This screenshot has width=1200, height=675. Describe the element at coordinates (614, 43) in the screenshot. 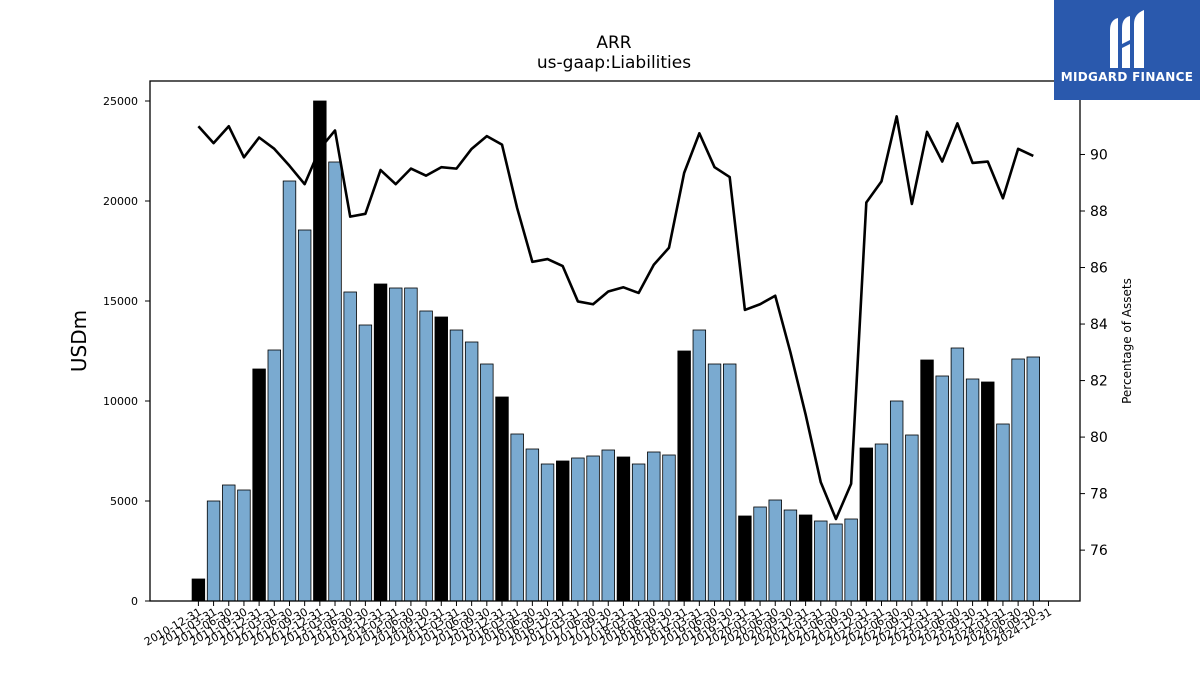

I see `chart-title: ARR` at that location.